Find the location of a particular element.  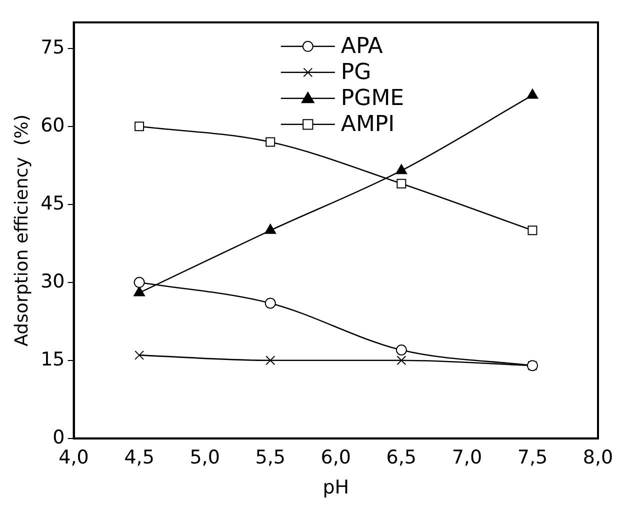

x-tick-label: 5,0 is located at coordinates (205, 457).